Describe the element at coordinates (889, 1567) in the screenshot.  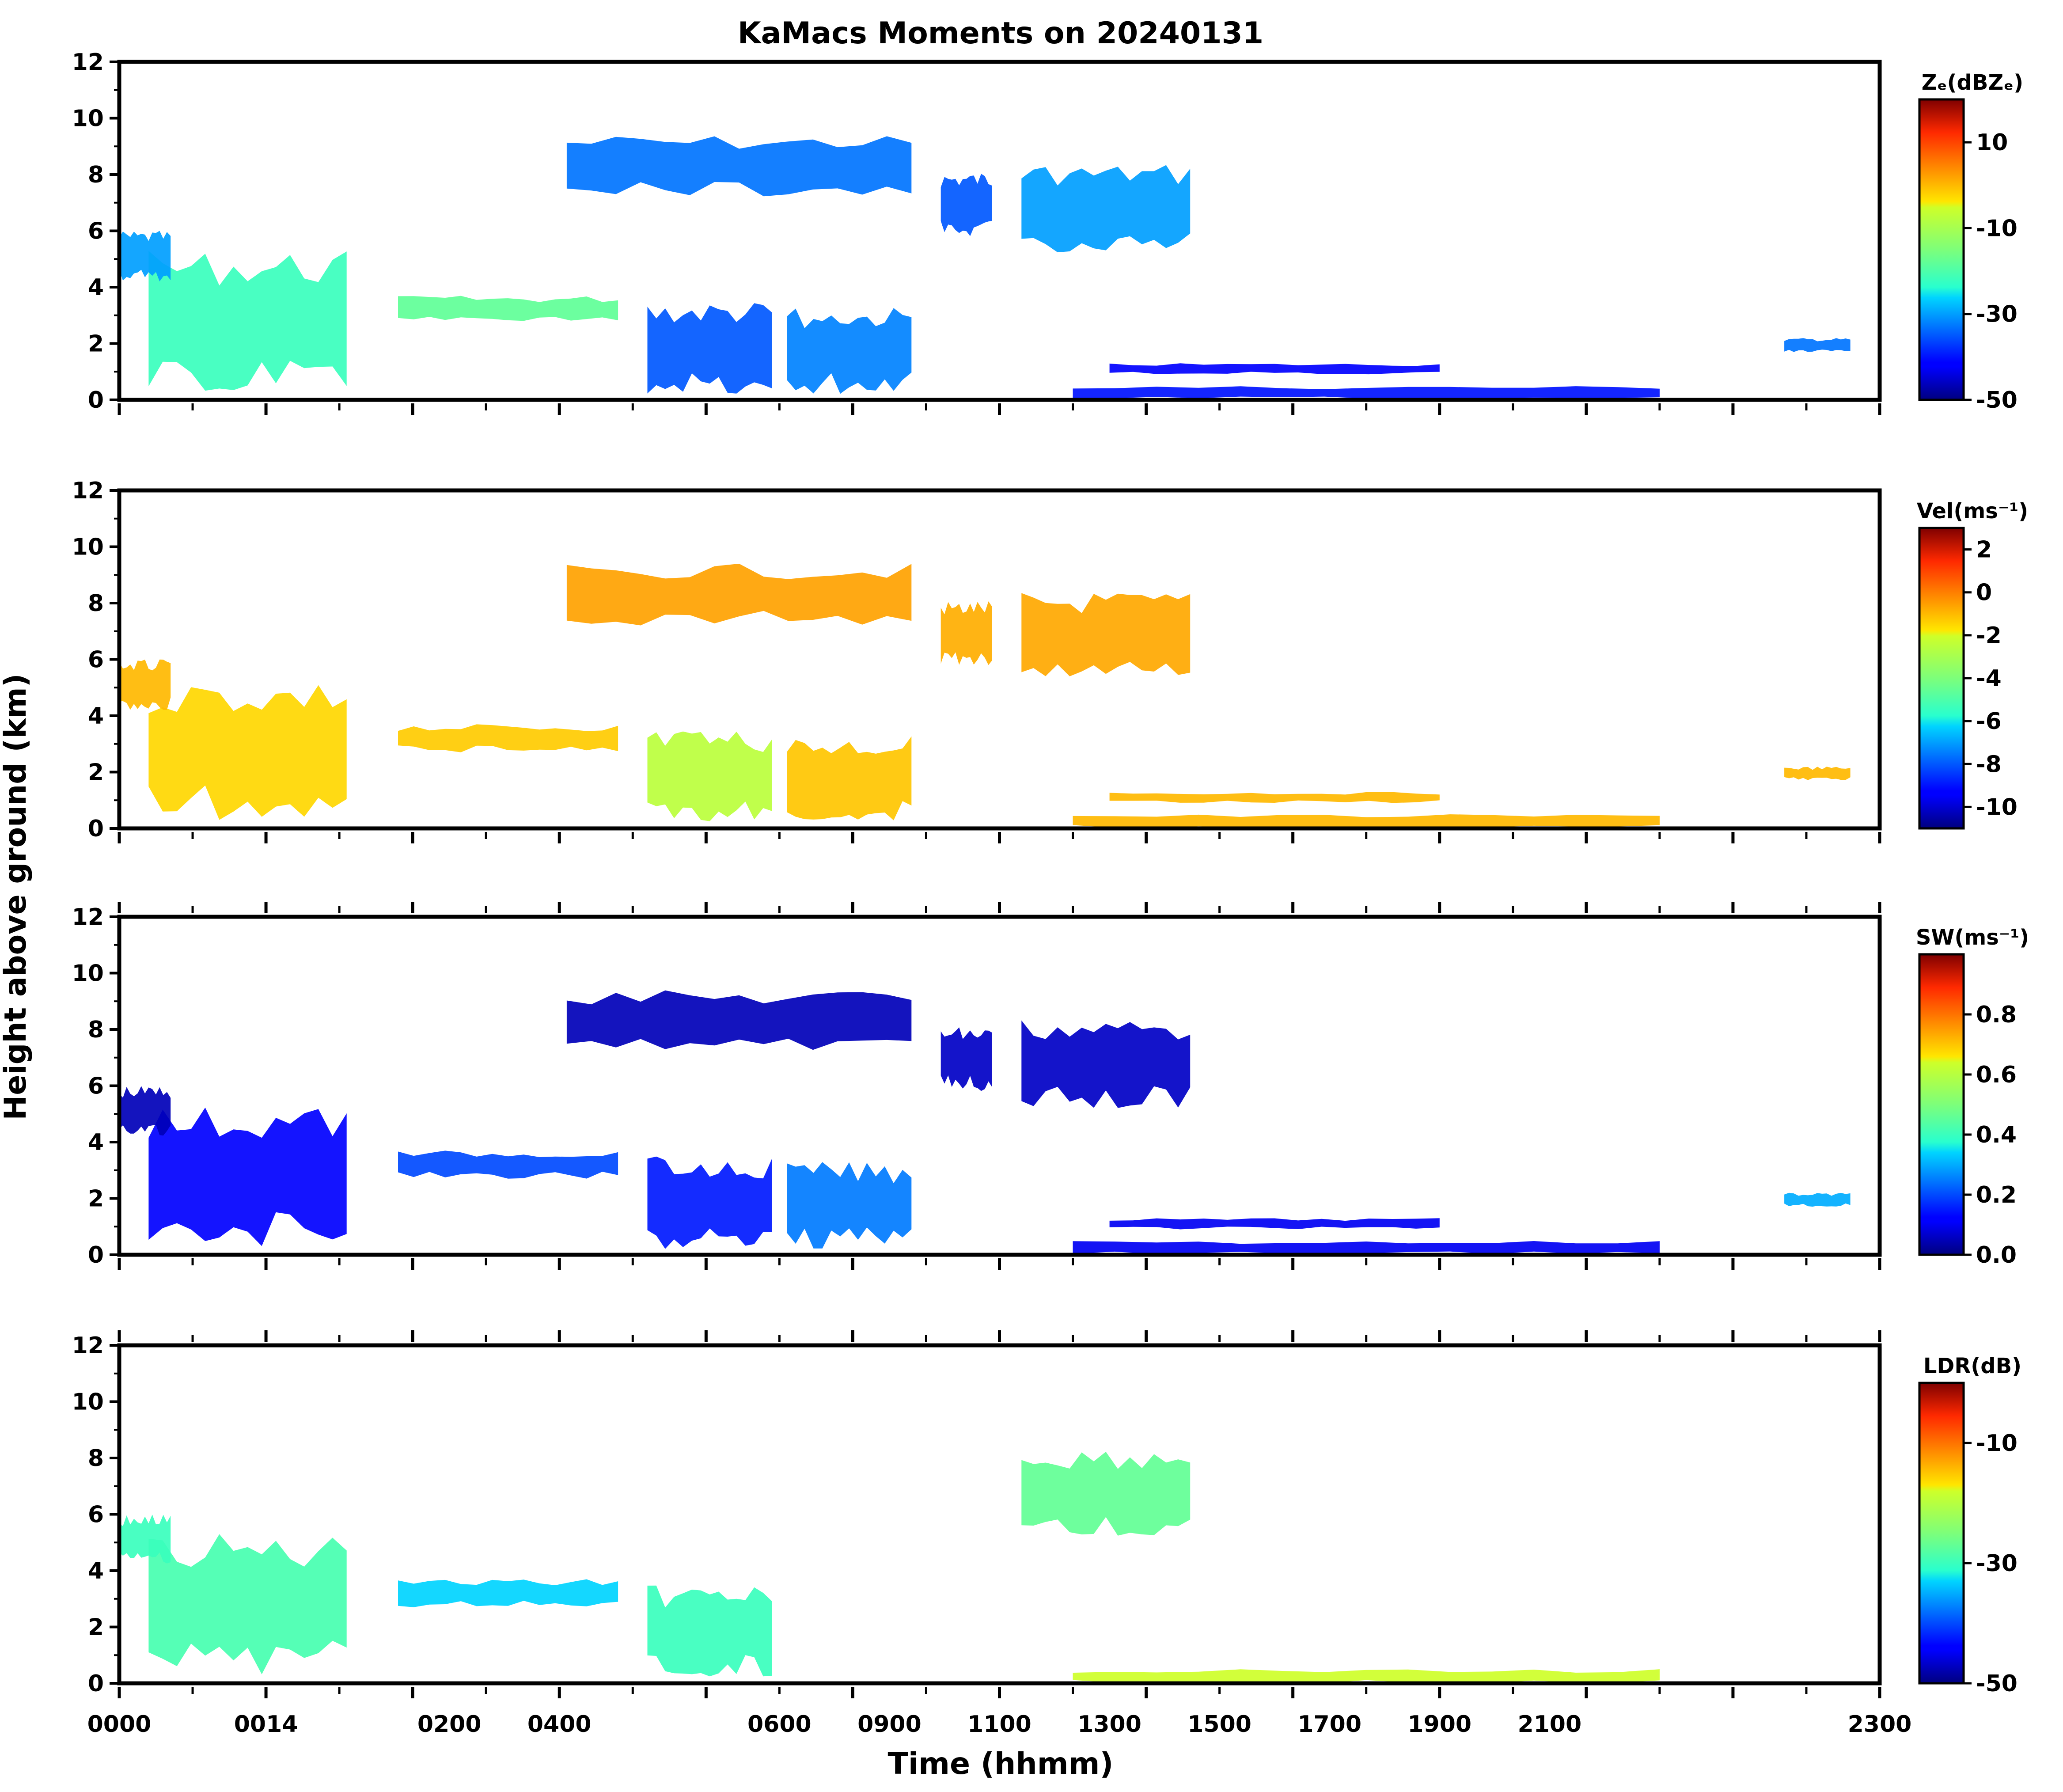
I see `panel-ldr-data` at that location.